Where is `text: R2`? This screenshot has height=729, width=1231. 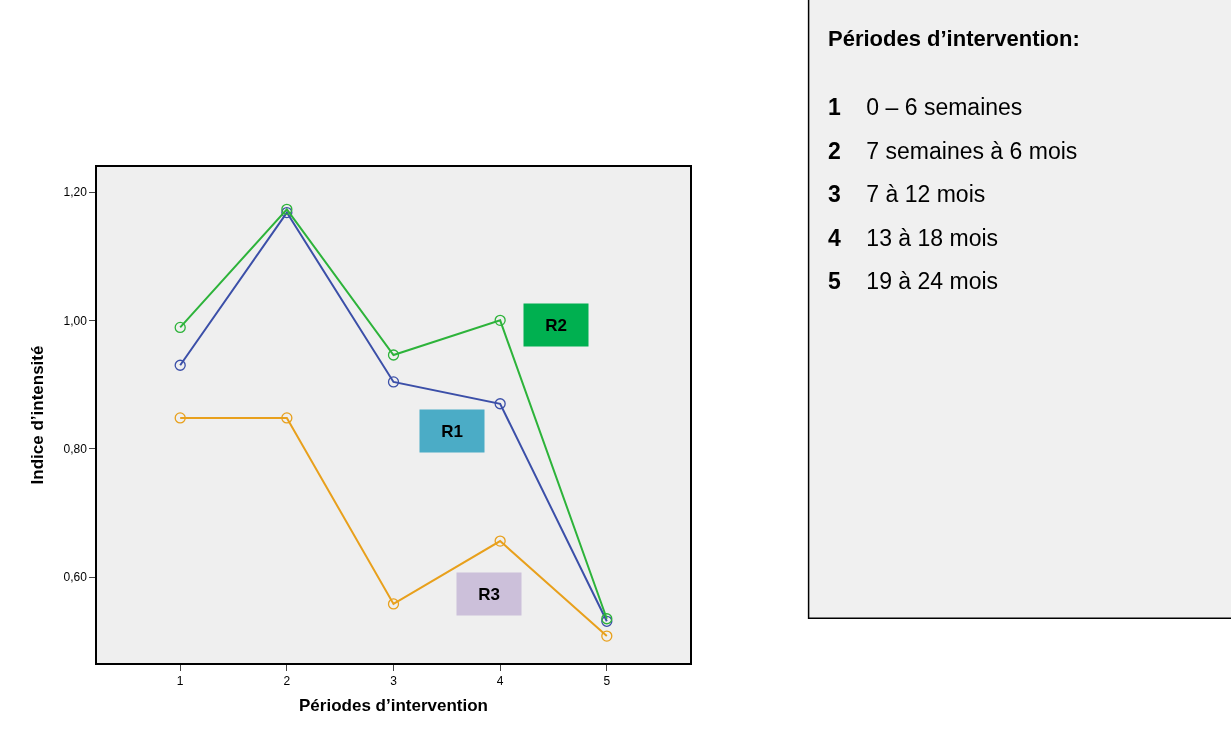 text: R2 is located at coordinates (556, 325).